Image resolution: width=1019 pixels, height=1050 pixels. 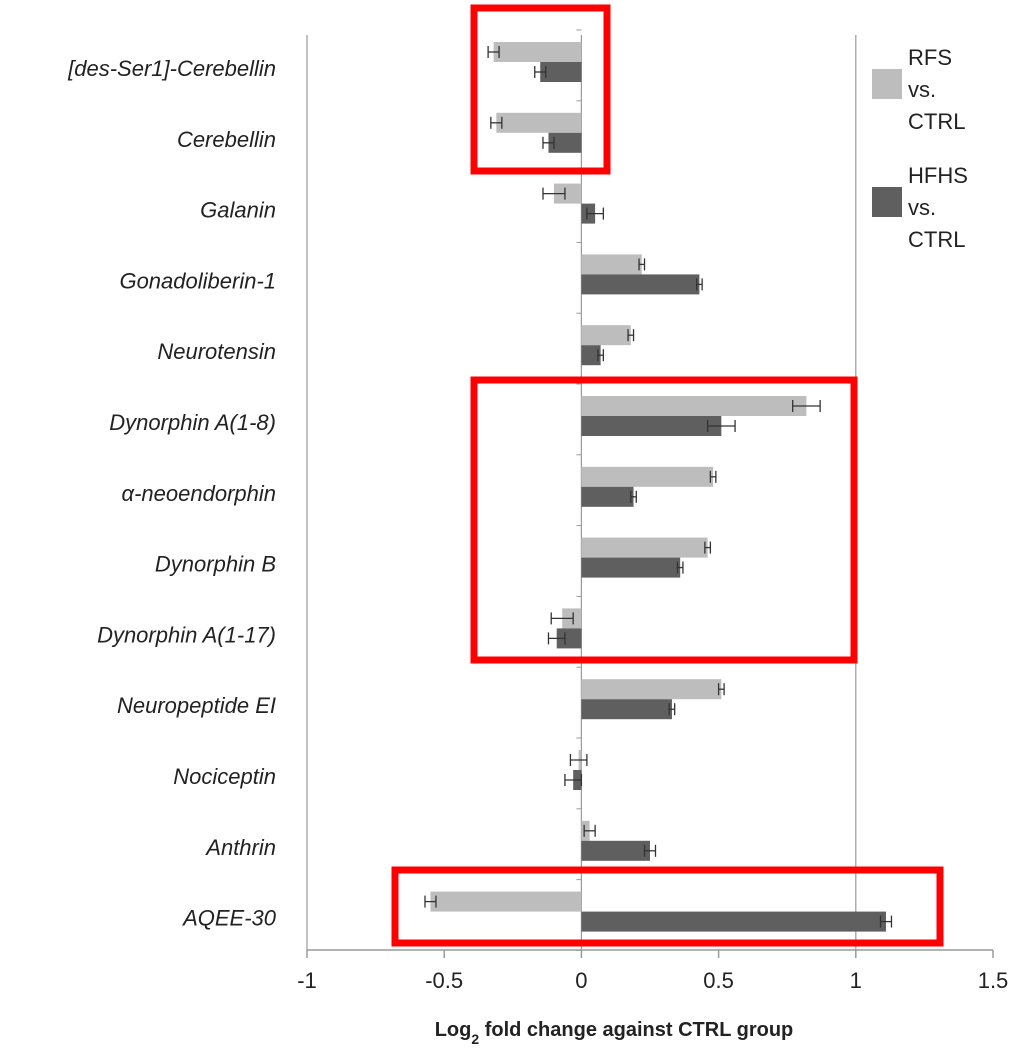 I want to click on category-label: Cerebellin, so click(x=226, y=139).